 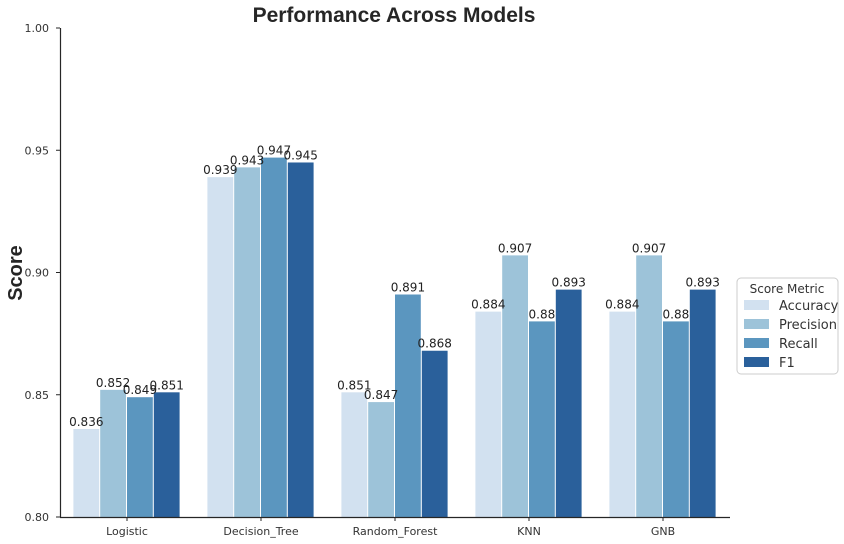 I want to click on bar-f1-decision_tree, so click(x=300, y=340).